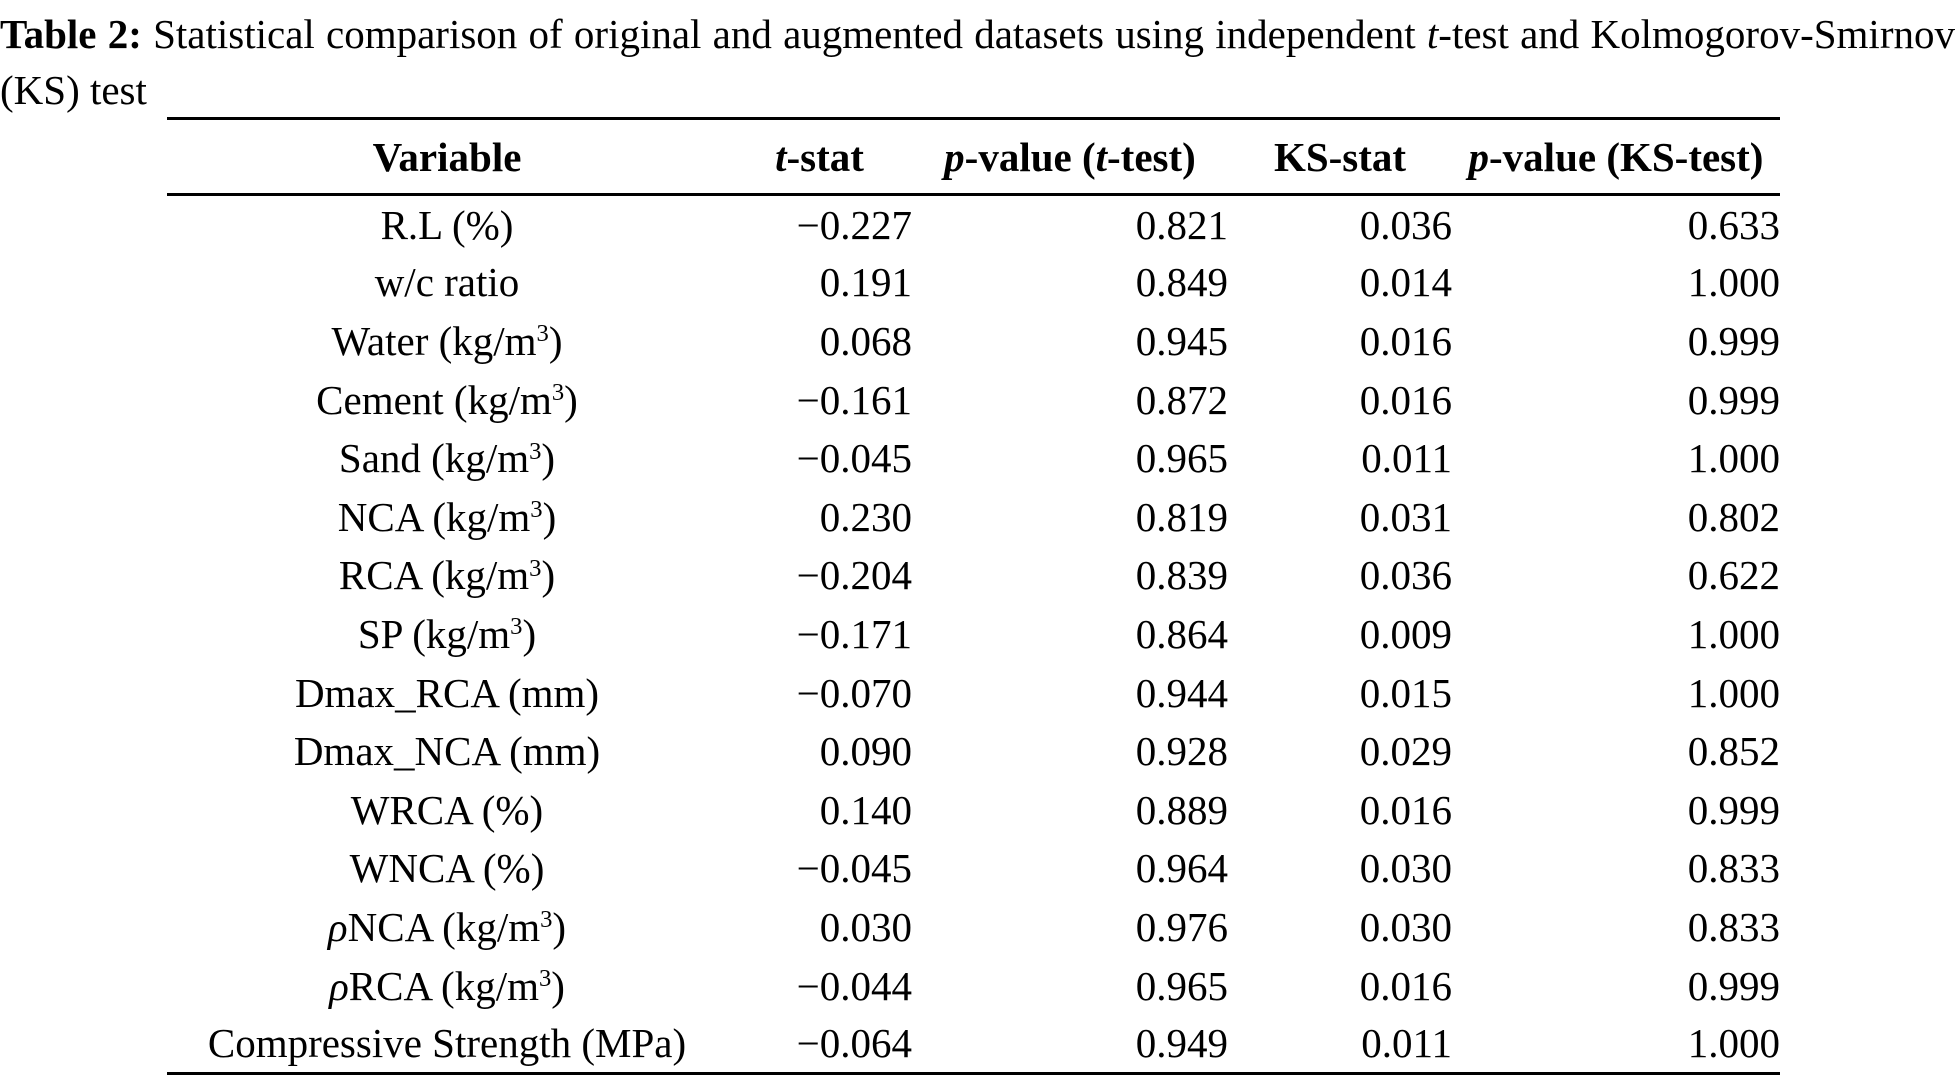 The height and width of the screenshot is (1085, 1955). Describe the element at coordinates (1733, 516) in the screenshot. I see `value-cell: 0.802` at that location.